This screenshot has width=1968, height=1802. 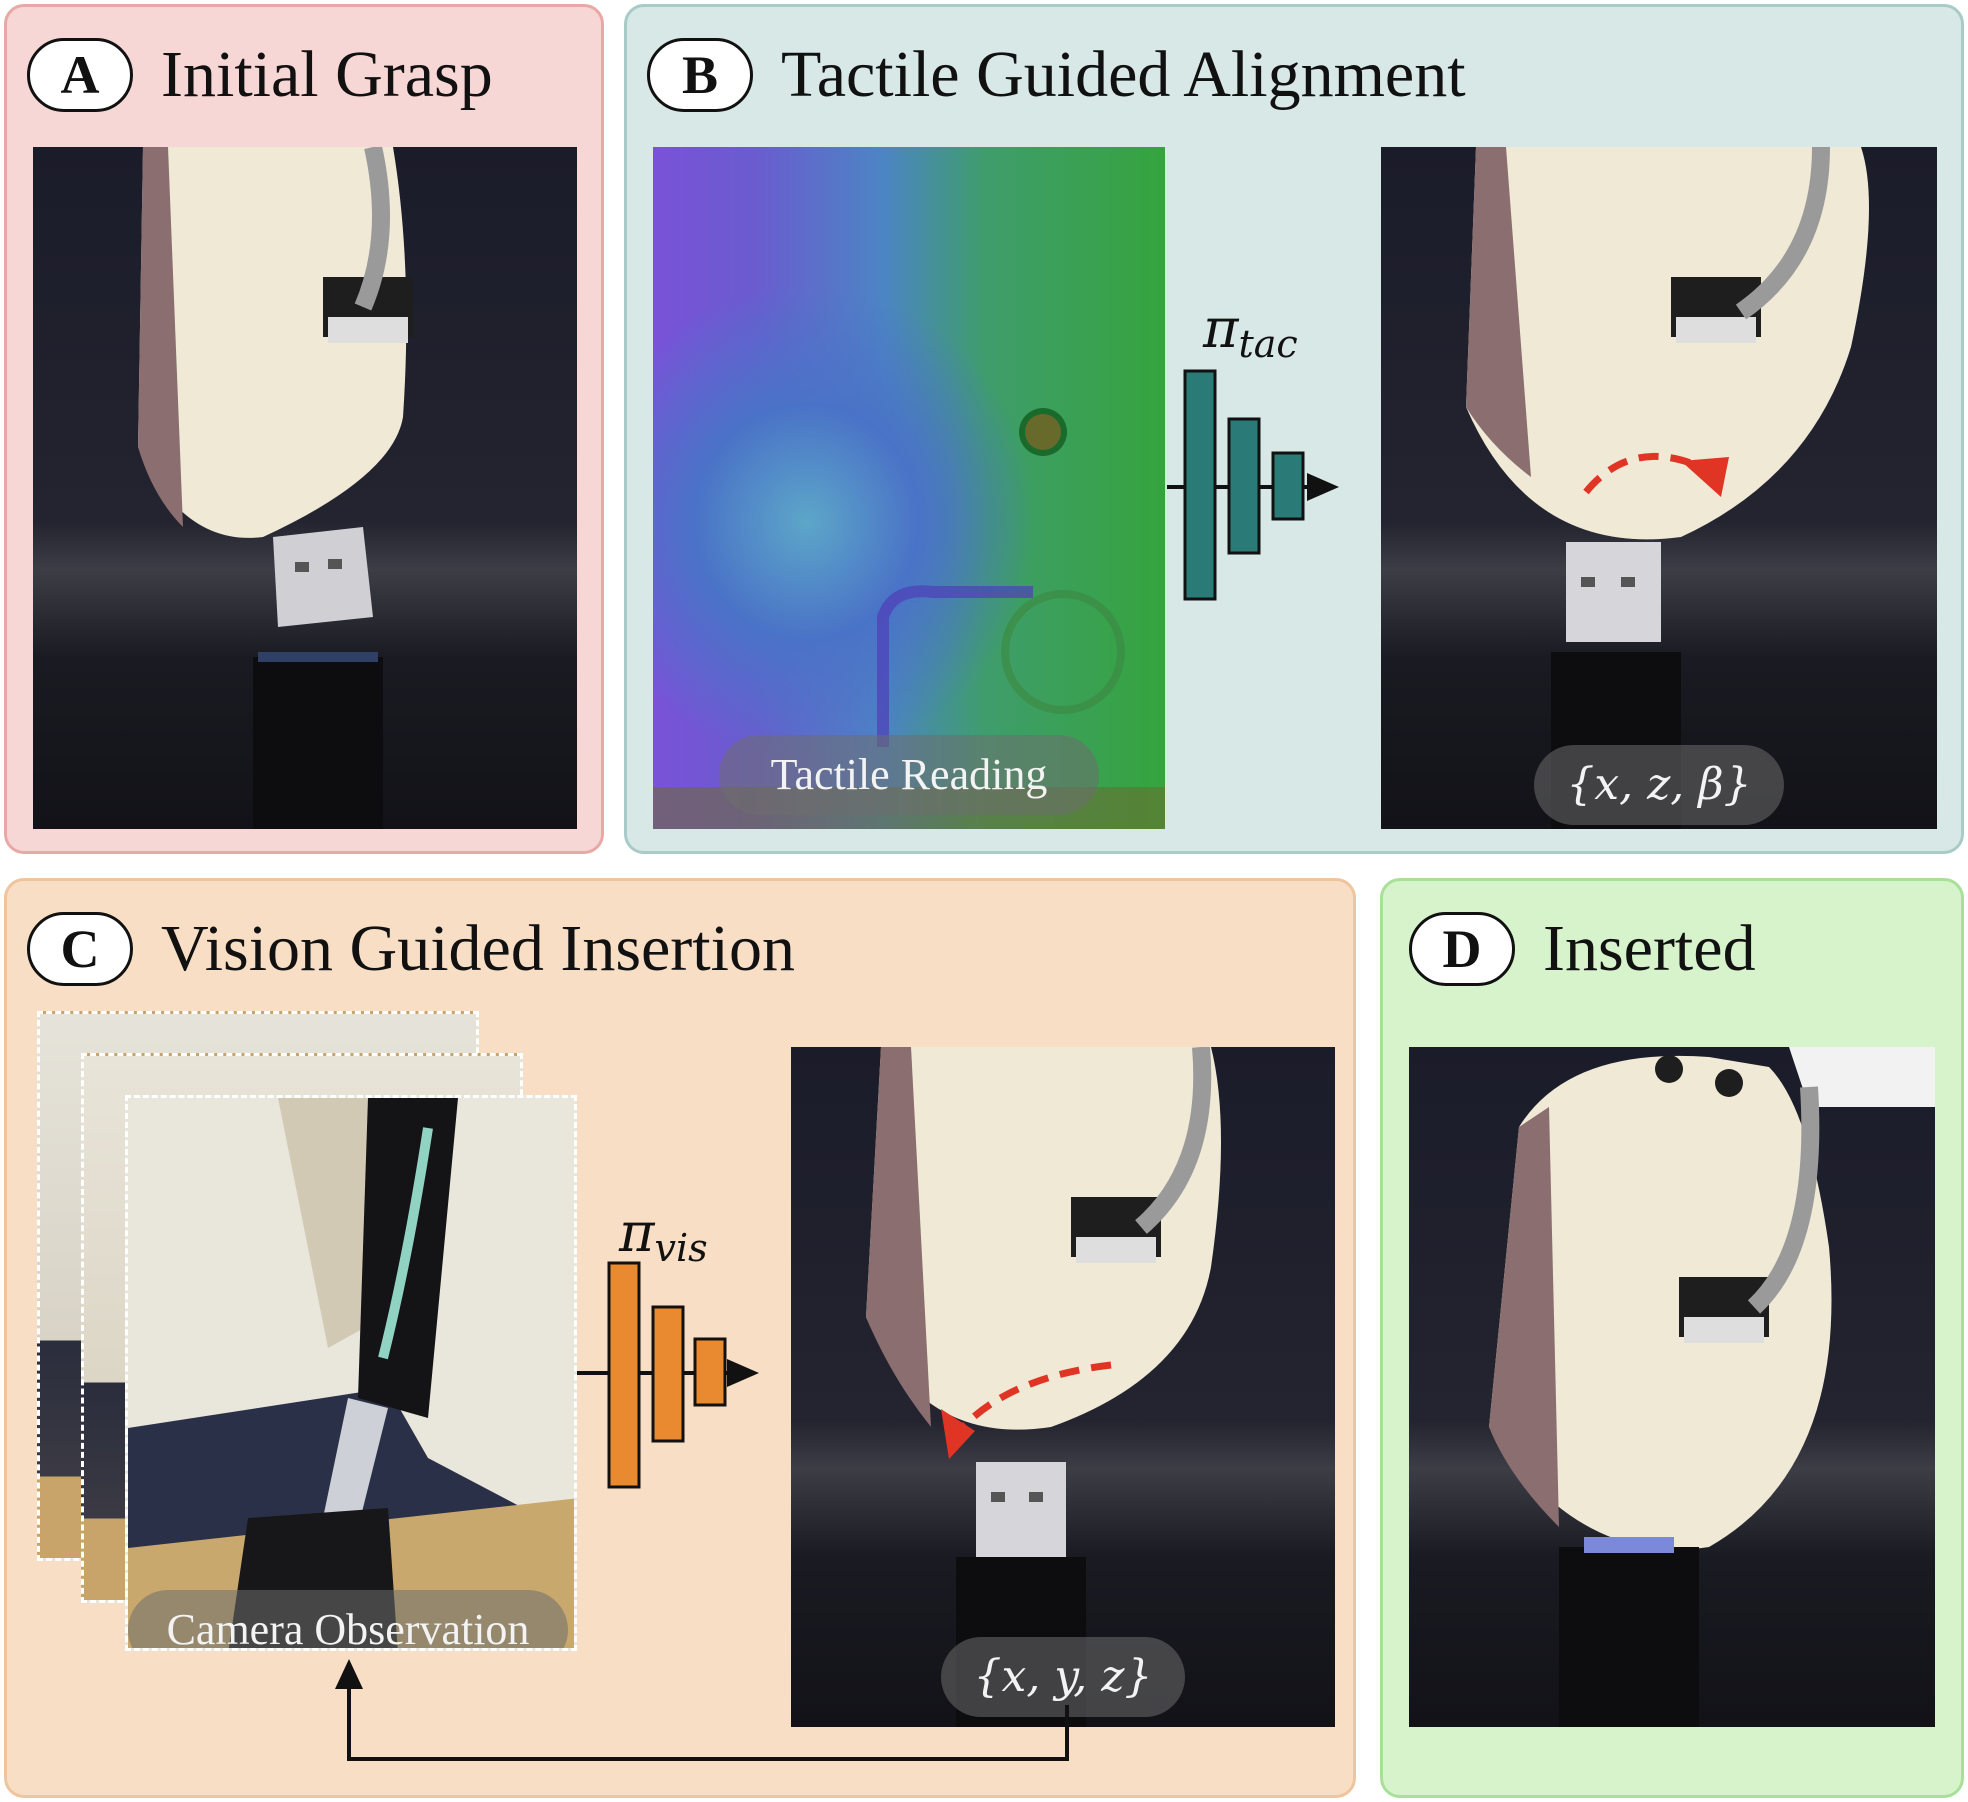 What do you see at coordinates (681, 1248) in the screenshot?
I see `vision-policy-subscript: vis` at bounding box center [681, 1248].